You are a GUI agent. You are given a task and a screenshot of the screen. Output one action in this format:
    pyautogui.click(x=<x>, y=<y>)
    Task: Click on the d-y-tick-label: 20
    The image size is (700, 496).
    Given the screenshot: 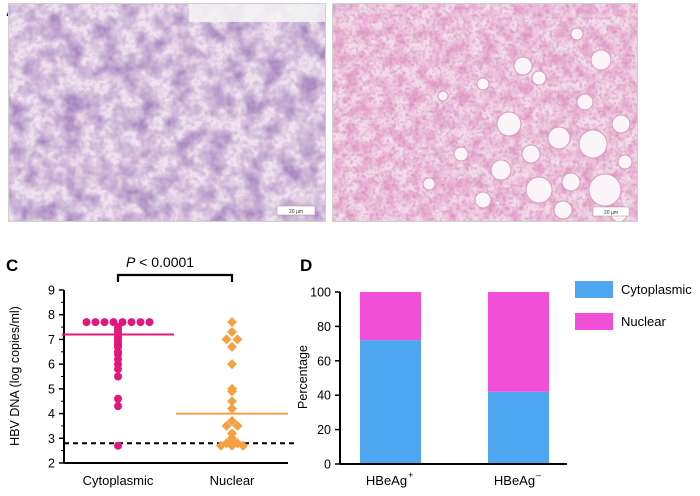 What is the action you would take?
    pyautogui.click(x=324, y=430)
    